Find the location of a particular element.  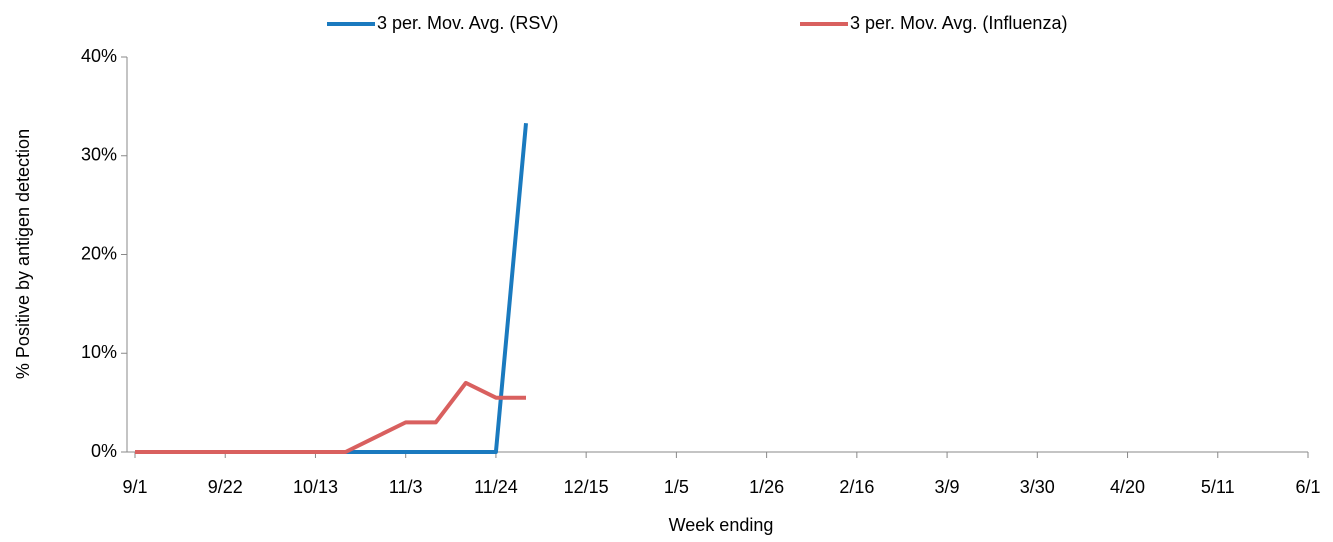

x-tick-label: 3/30 is located at coordinates (1037, 487).